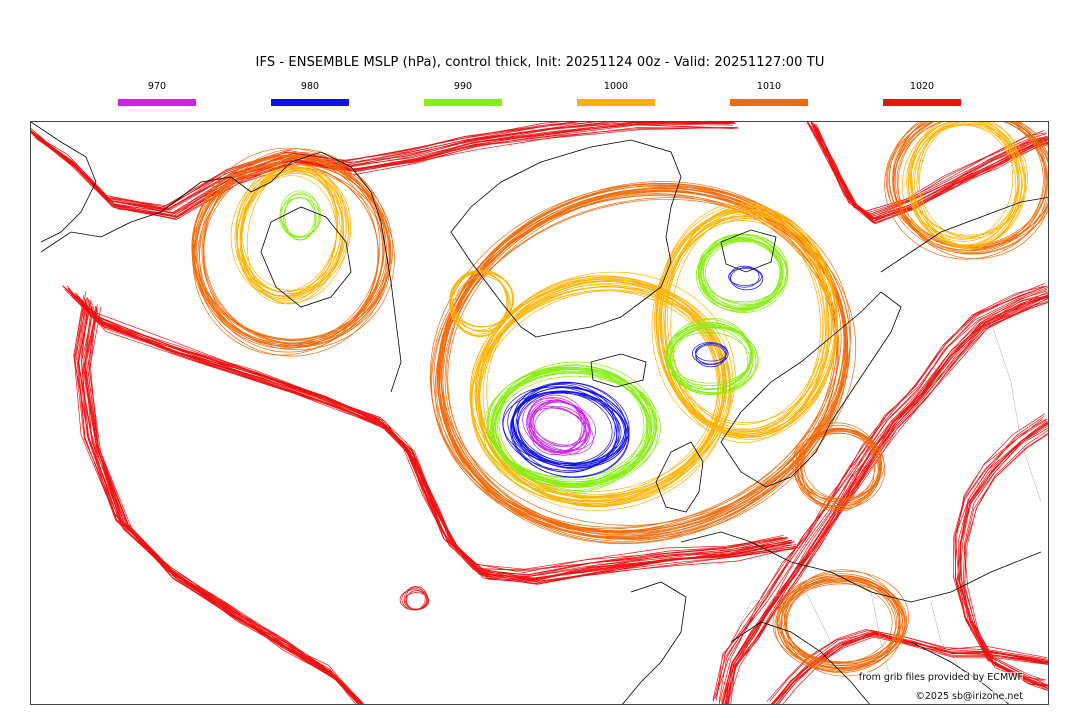 Image resolution: width=1080 pixels, height=718 pixels. What do you see at coordinates (940, 677) in the screenshot?
I see `provider-credit: from grib files provided by ECMWF` at bounding box center [940, 677].